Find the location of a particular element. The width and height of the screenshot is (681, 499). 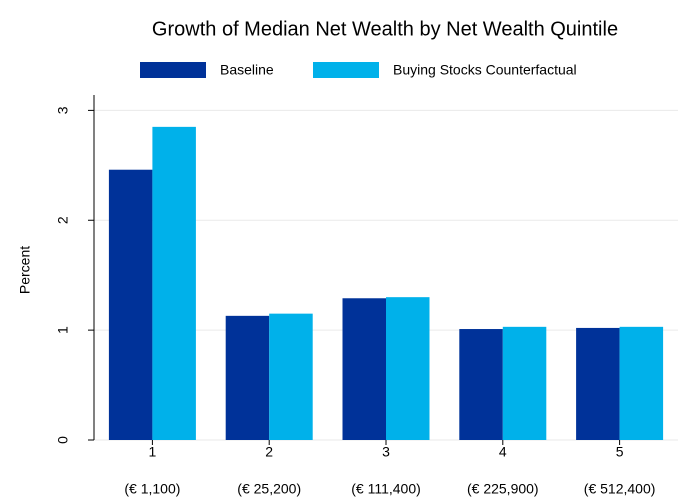

y-tick-label: 3 is located at coordinates (63, 110).